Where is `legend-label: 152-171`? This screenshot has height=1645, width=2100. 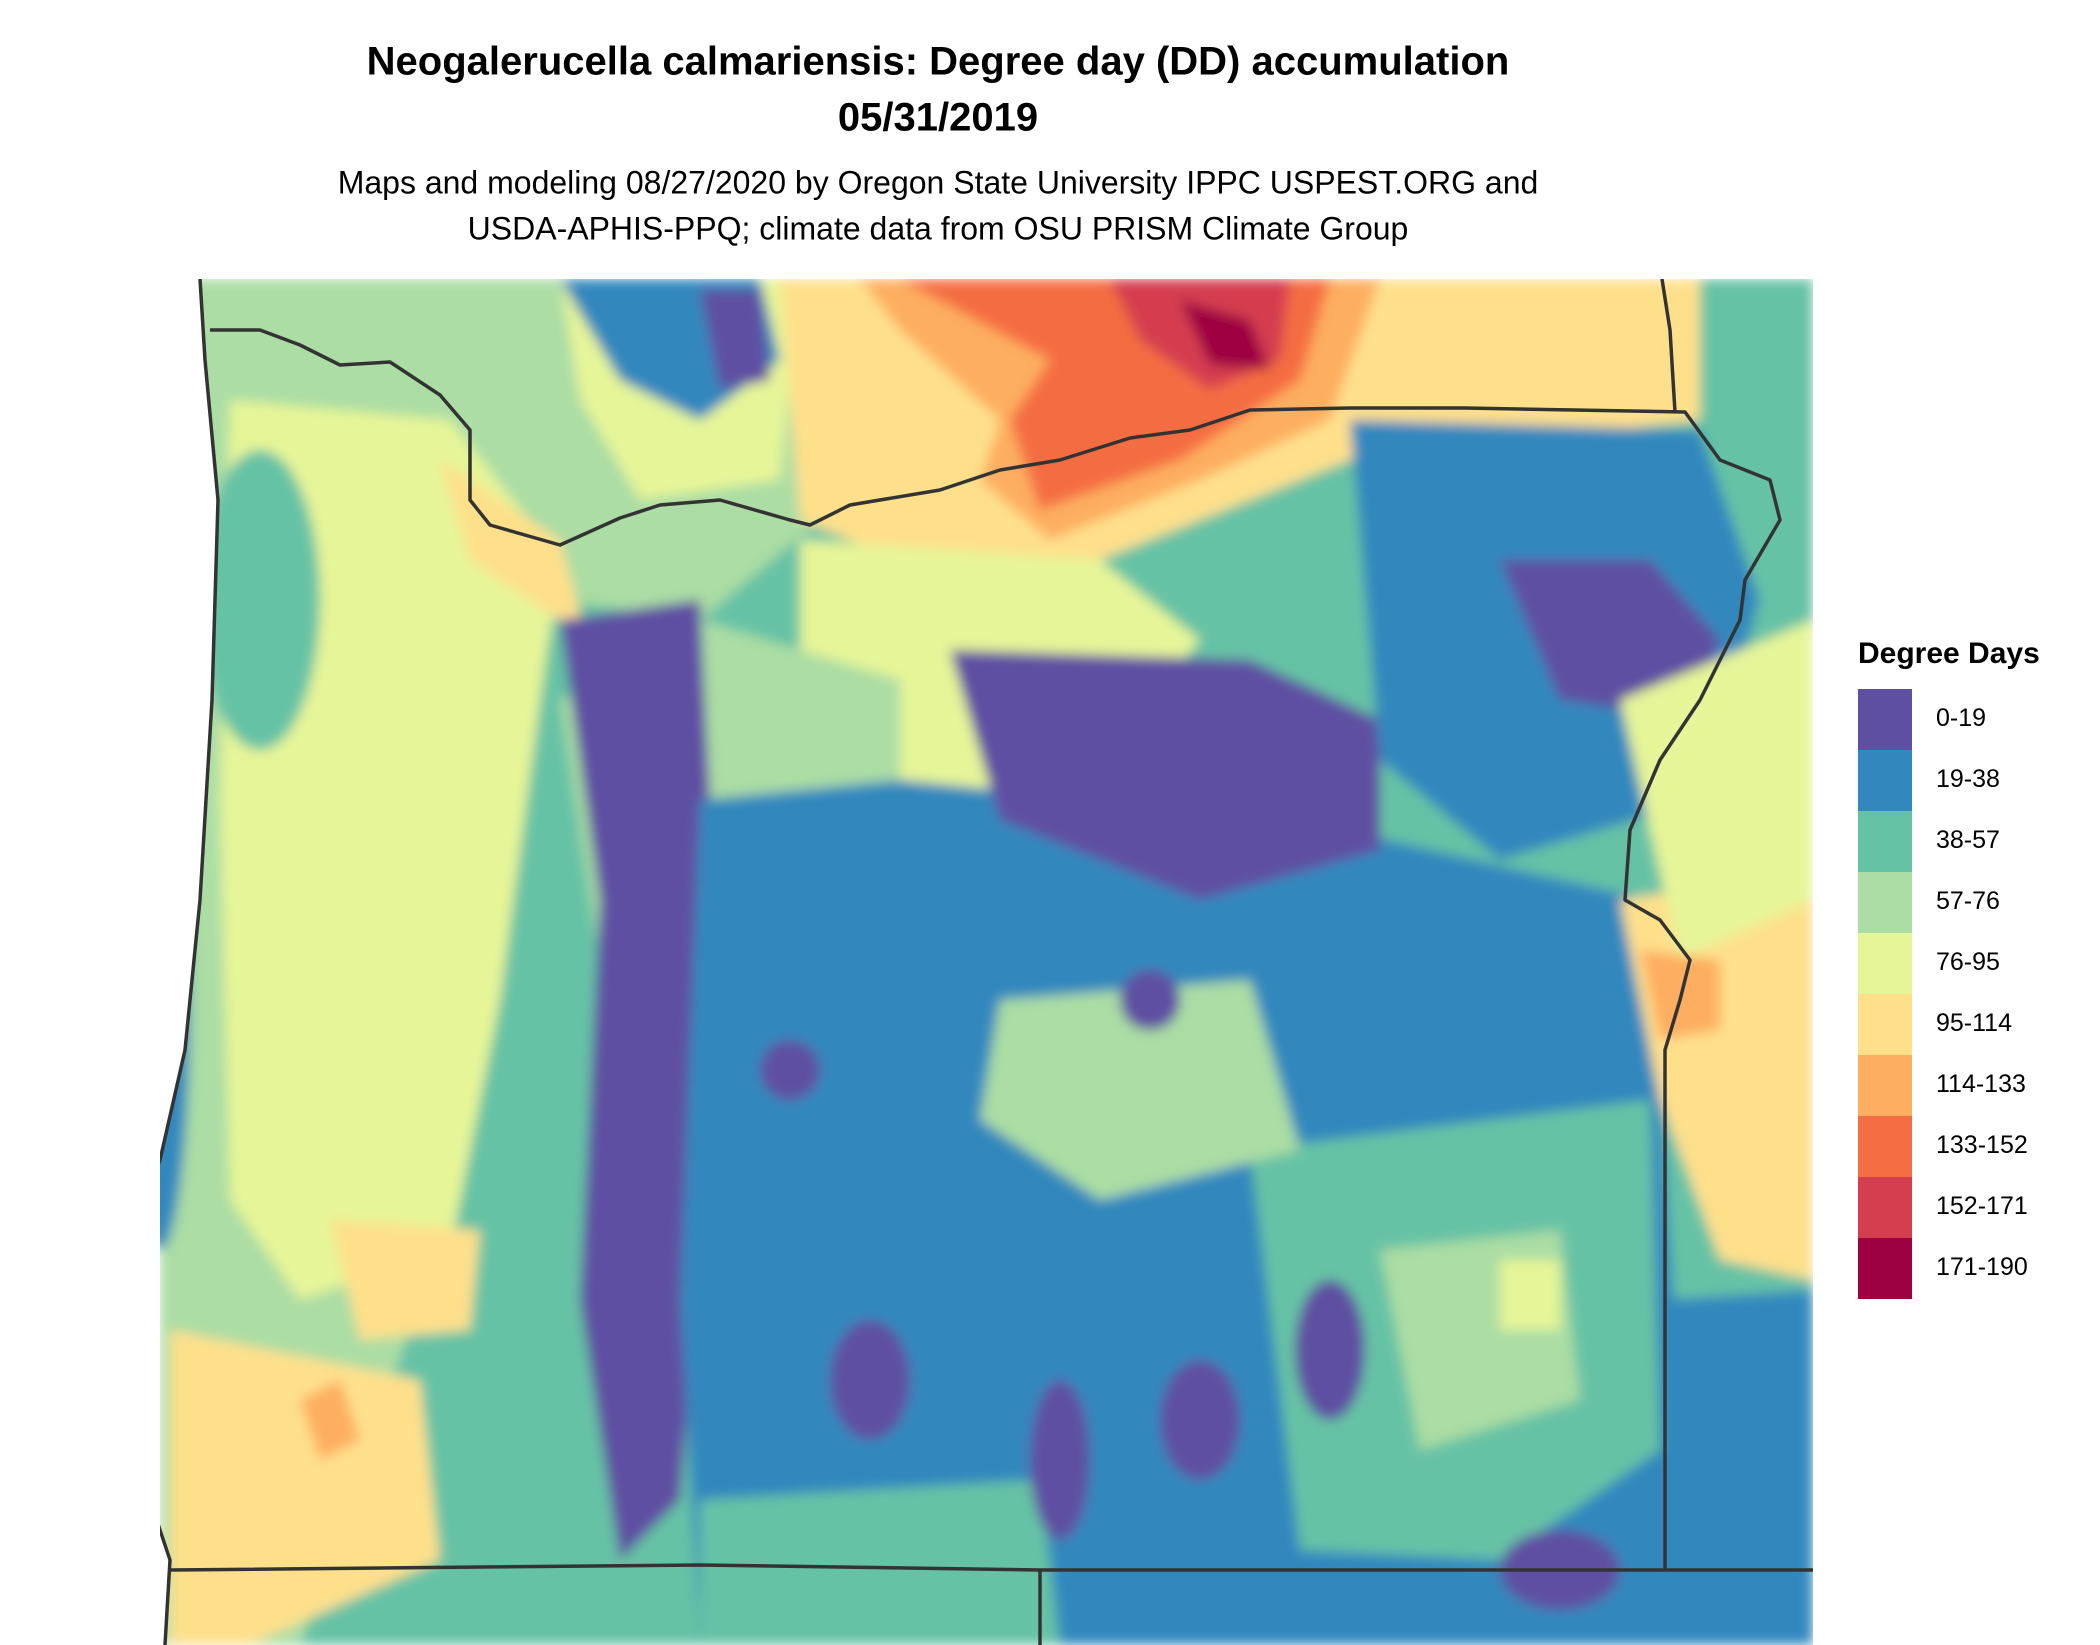 legend-label: 152-171 is located at coordinates (1982, 1206).